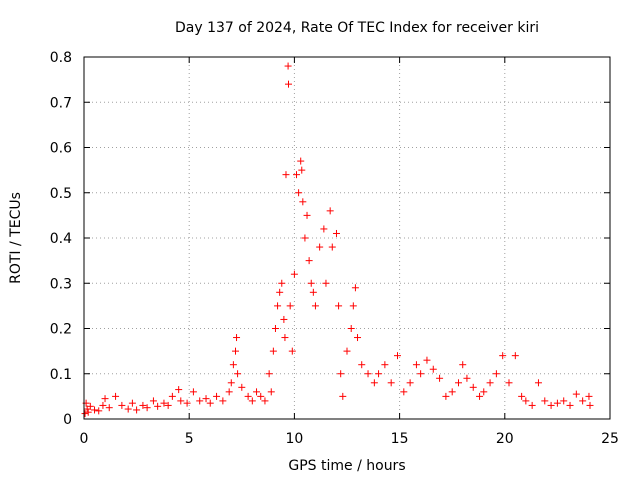 Image resolution: width=640 pixels, height=484 pixels. What do you see at coordinates (346, 466) in the screenshot?
I see `x-axis-title: GPS time / hours` at bounding box center [346, 466].